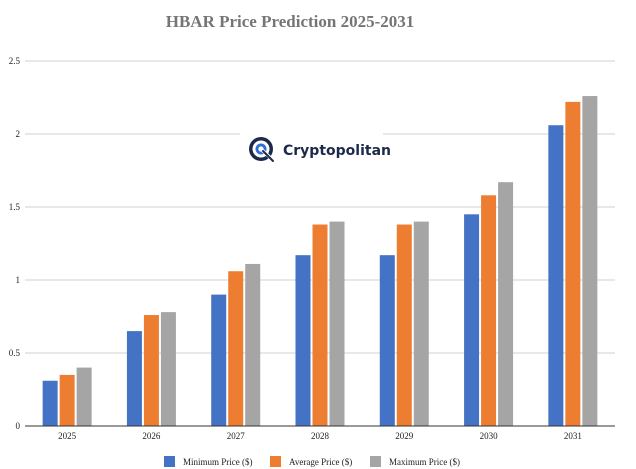 The height and width of the screenshot is (469, 636). I want to click on legend-item: Average Price ($), so click(311, 461).